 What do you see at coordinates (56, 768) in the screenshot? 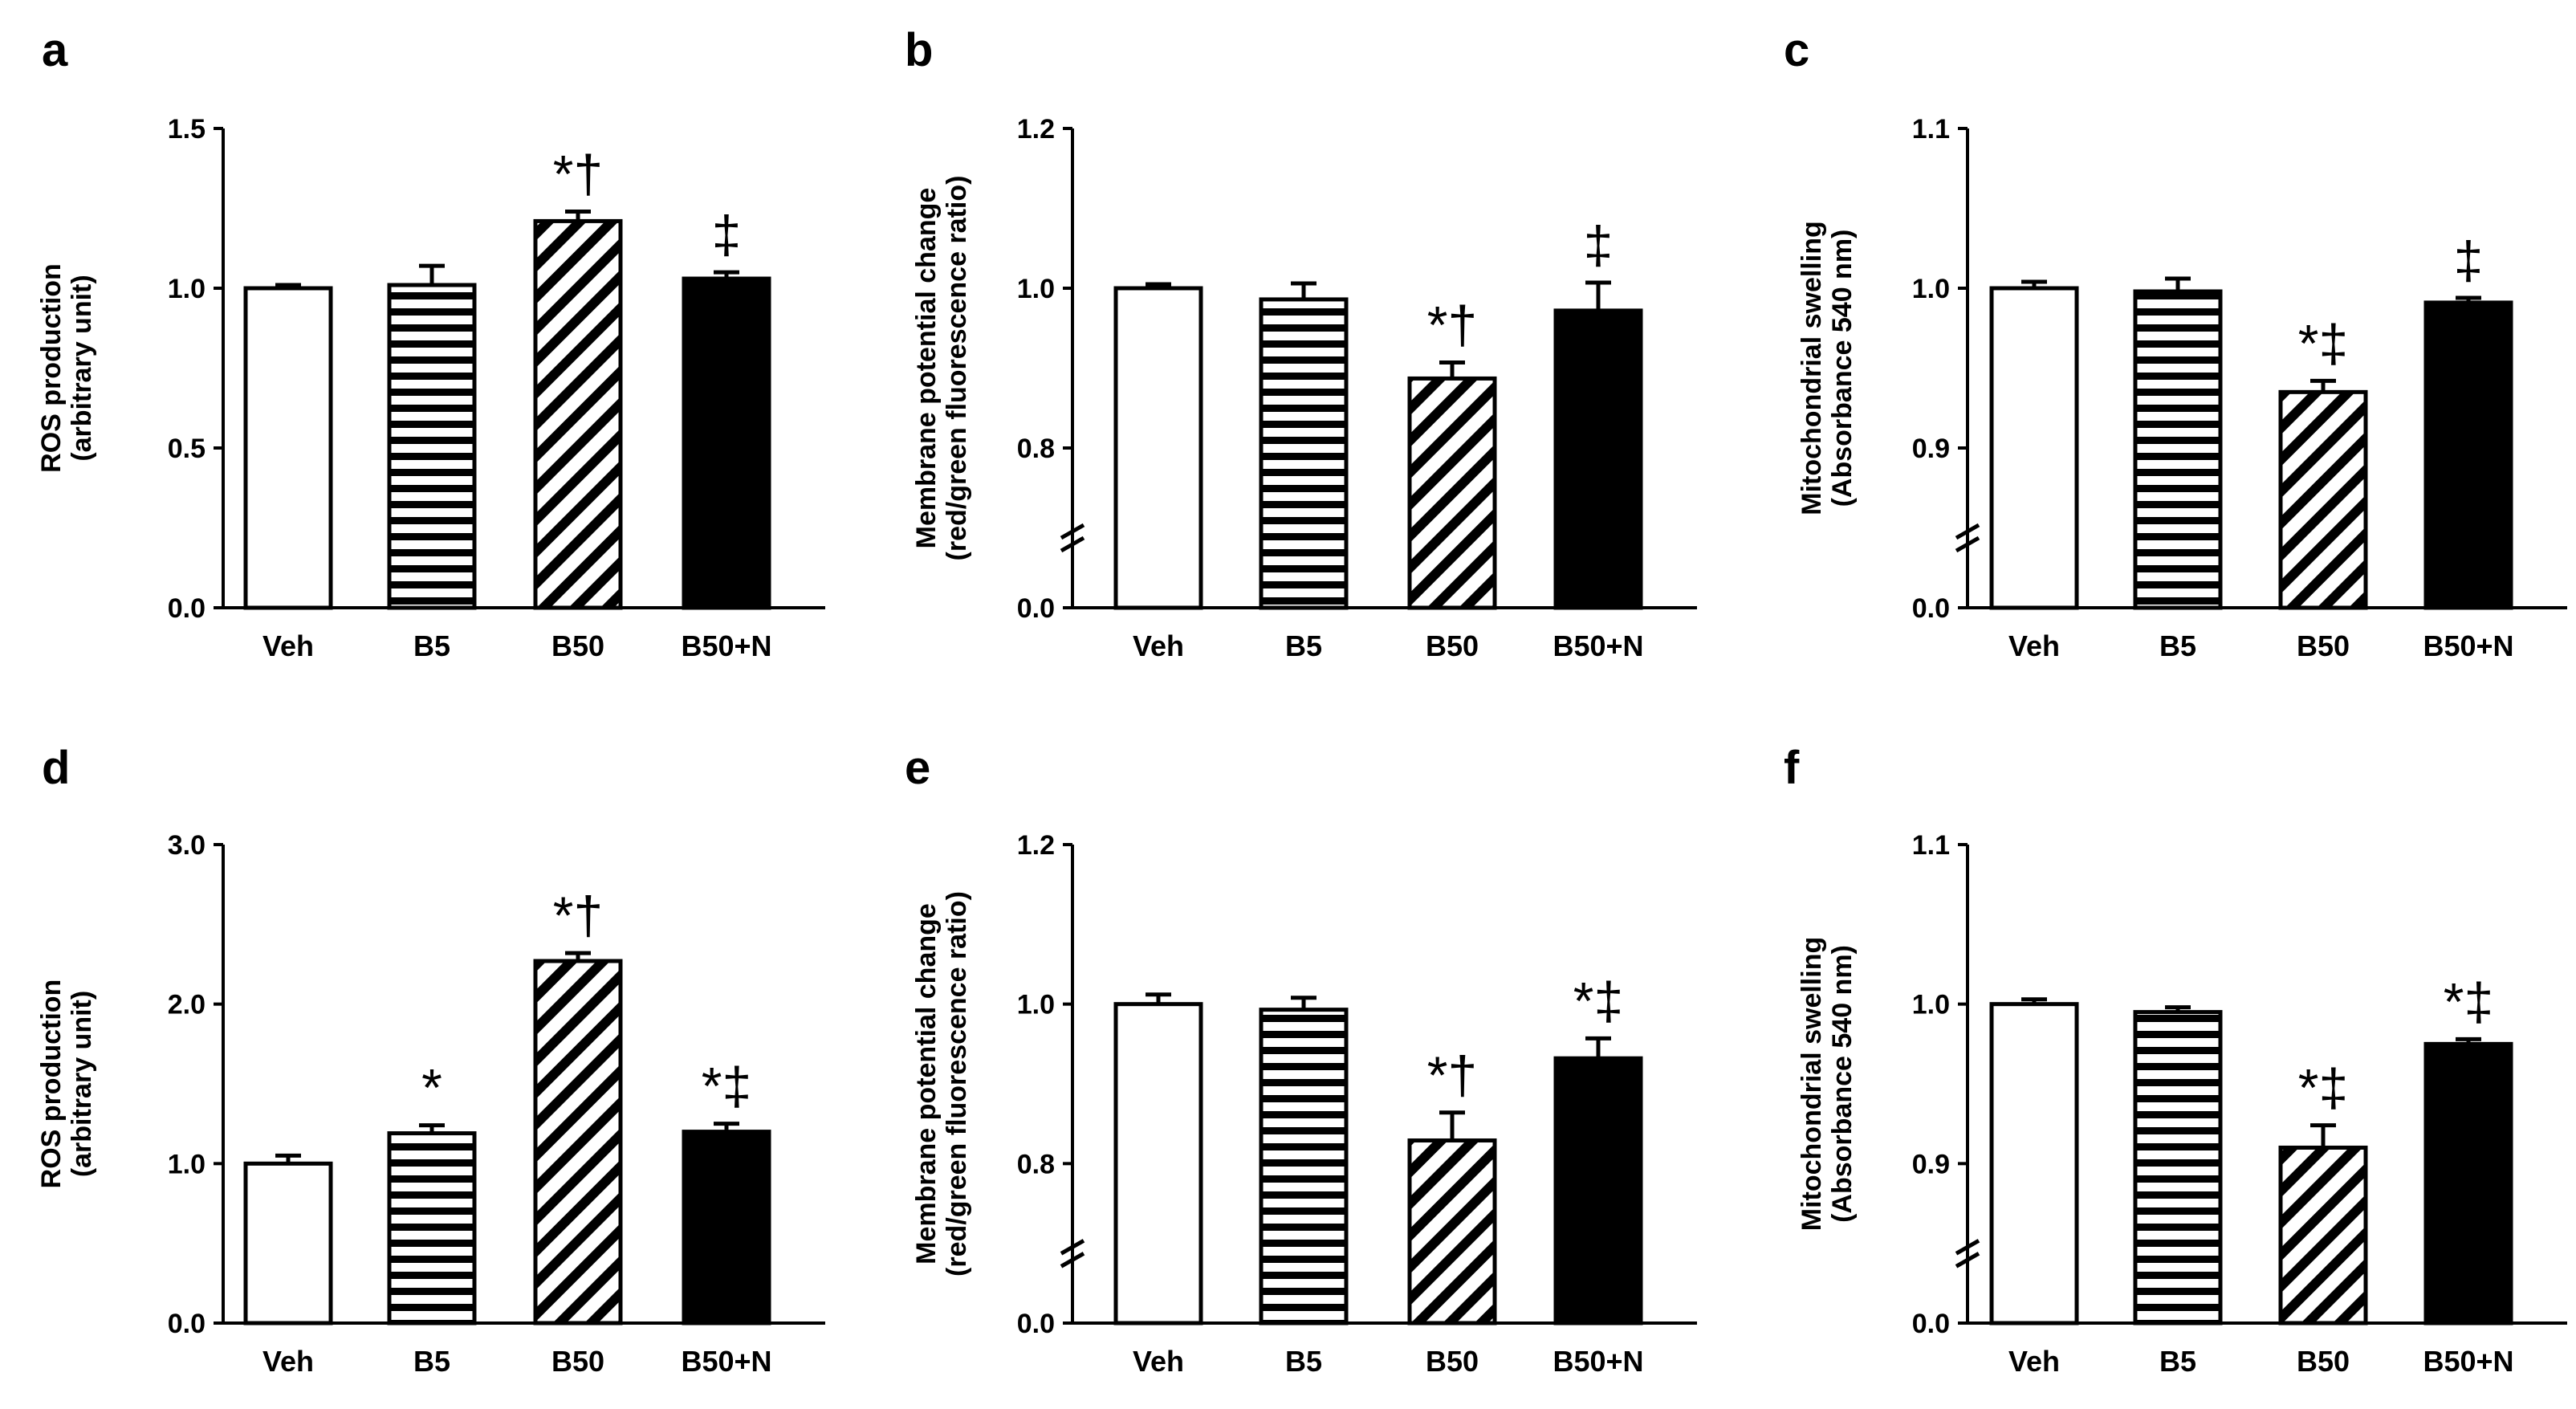
I see `panel-label: d` at bounding box center [56, 768].